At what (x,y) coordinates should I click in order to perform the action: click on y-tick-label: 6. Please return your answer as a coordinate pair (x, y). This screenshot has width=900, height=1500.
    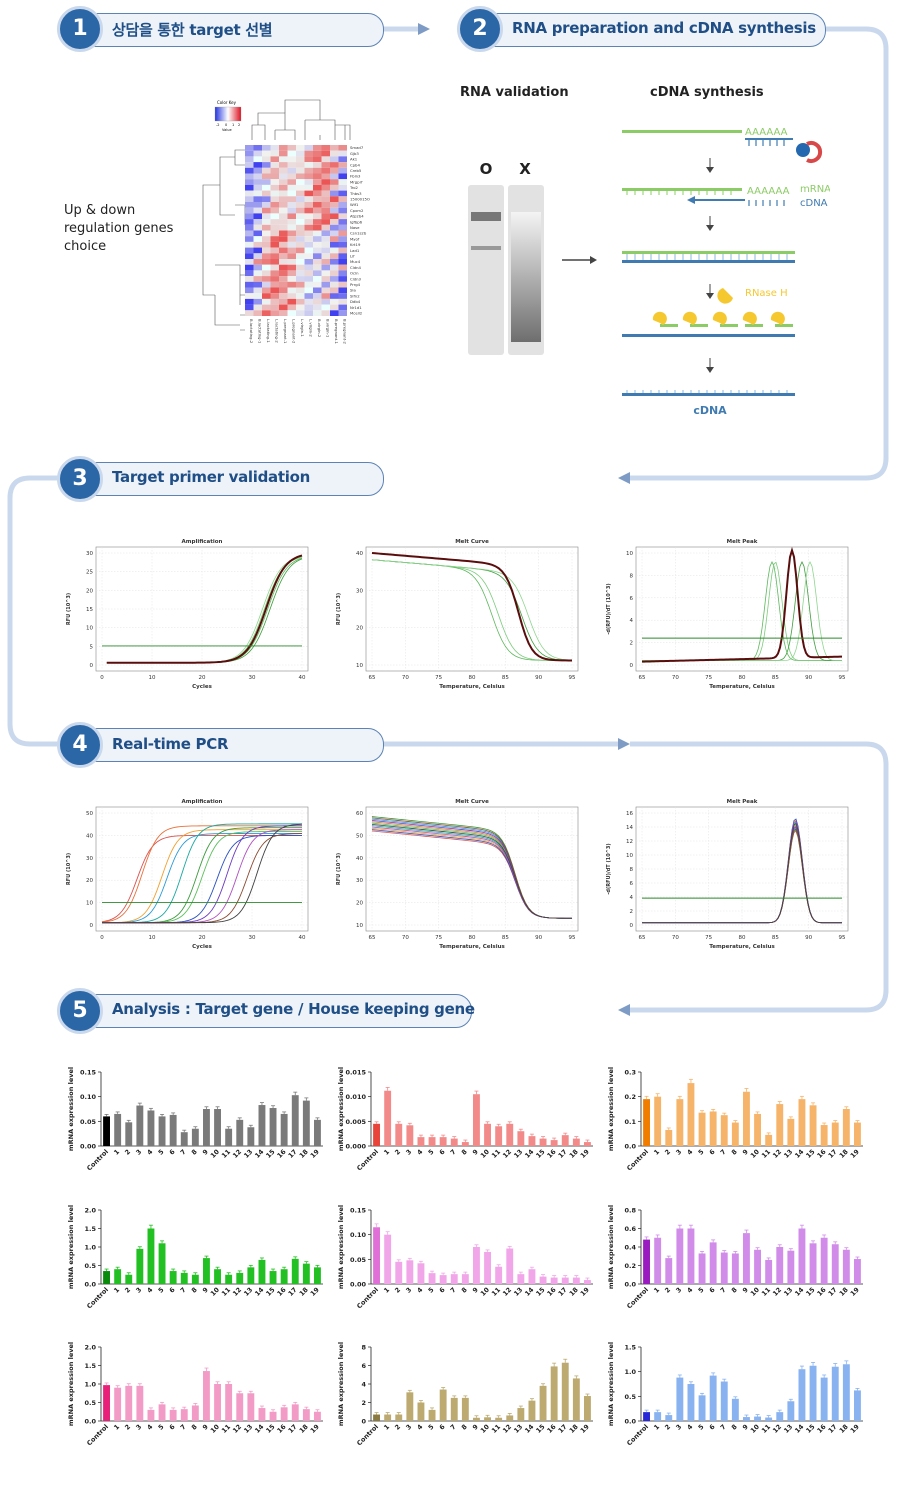
    Looking at the image, I should click on (363, 1366).